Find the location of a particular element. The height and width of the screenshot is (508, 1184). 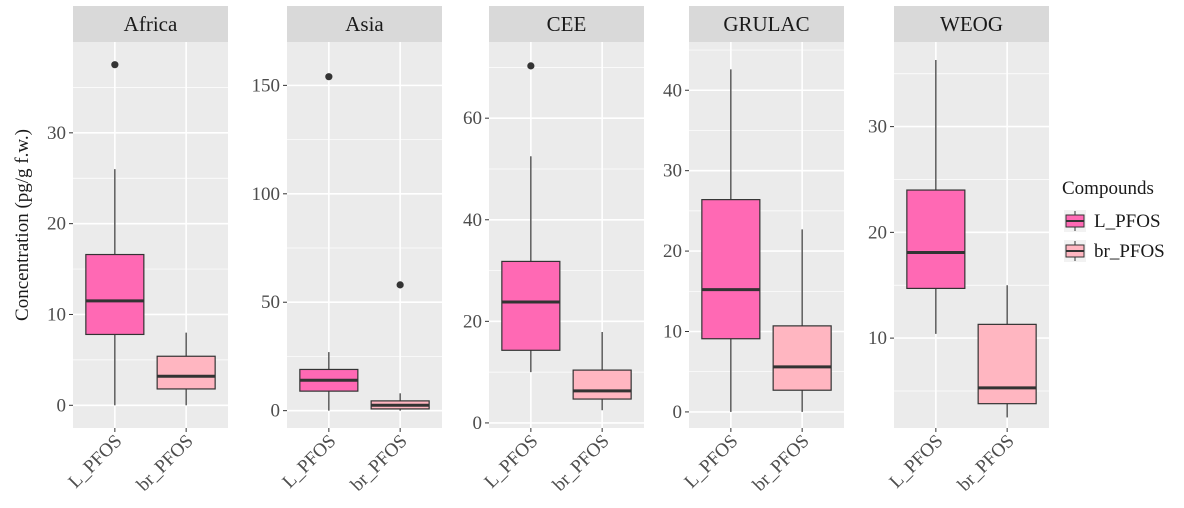

facet-strip-label: Asia is located at coordinates (364, 24).